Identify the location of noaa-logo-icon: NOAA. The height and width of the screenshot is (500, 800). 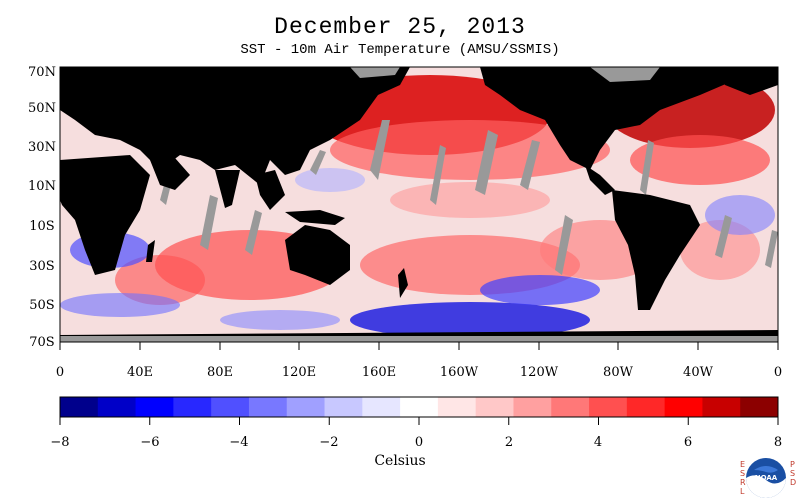
(766, 478).